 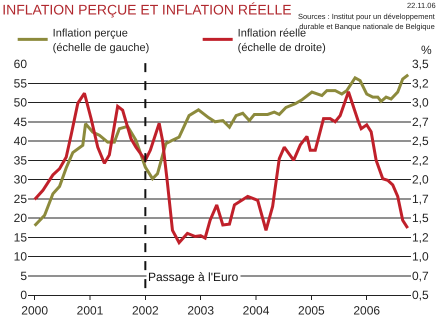 What do you see at coordinates (421, 275) in the screenshot?
I see `y2-tick-label: 0,7` at bounding box center [421, 275].